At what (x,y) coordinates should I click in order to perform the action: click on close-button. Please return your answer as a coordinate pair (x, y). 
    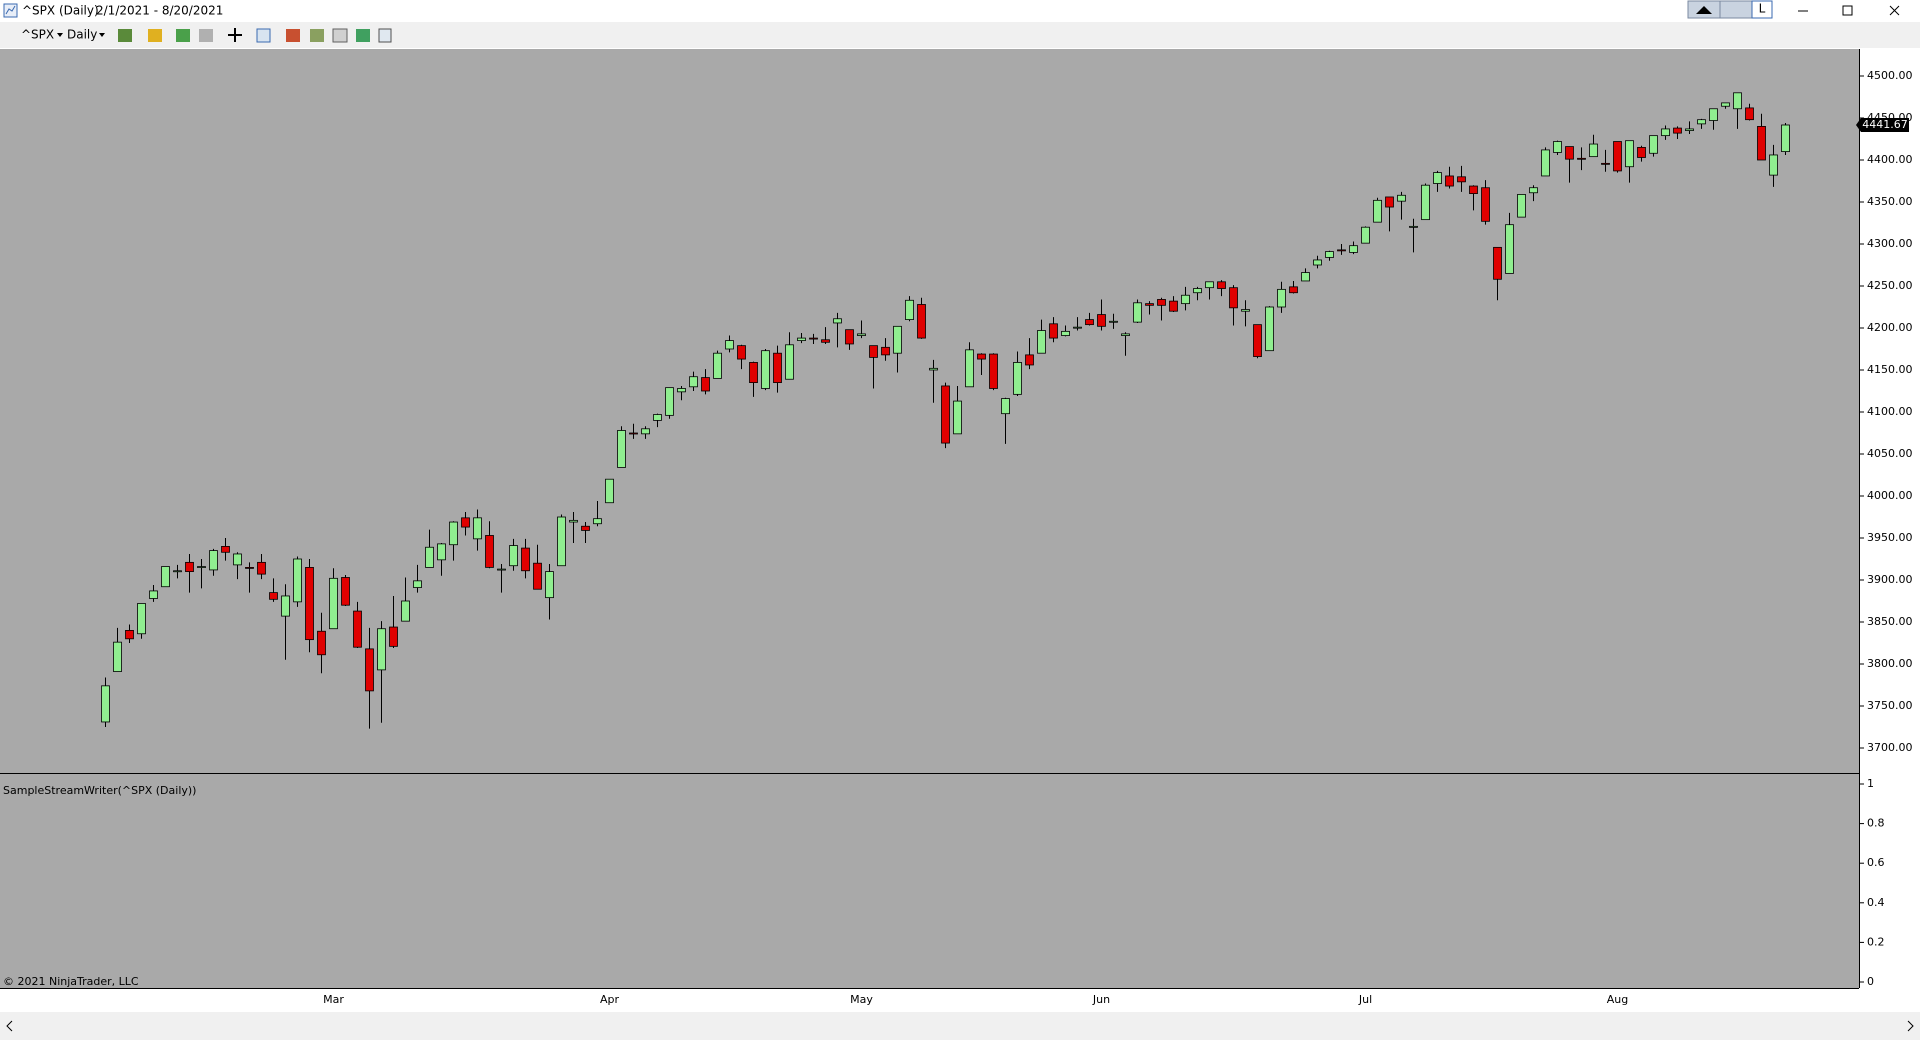
    Looking at the image, I should click on (1894, 10).